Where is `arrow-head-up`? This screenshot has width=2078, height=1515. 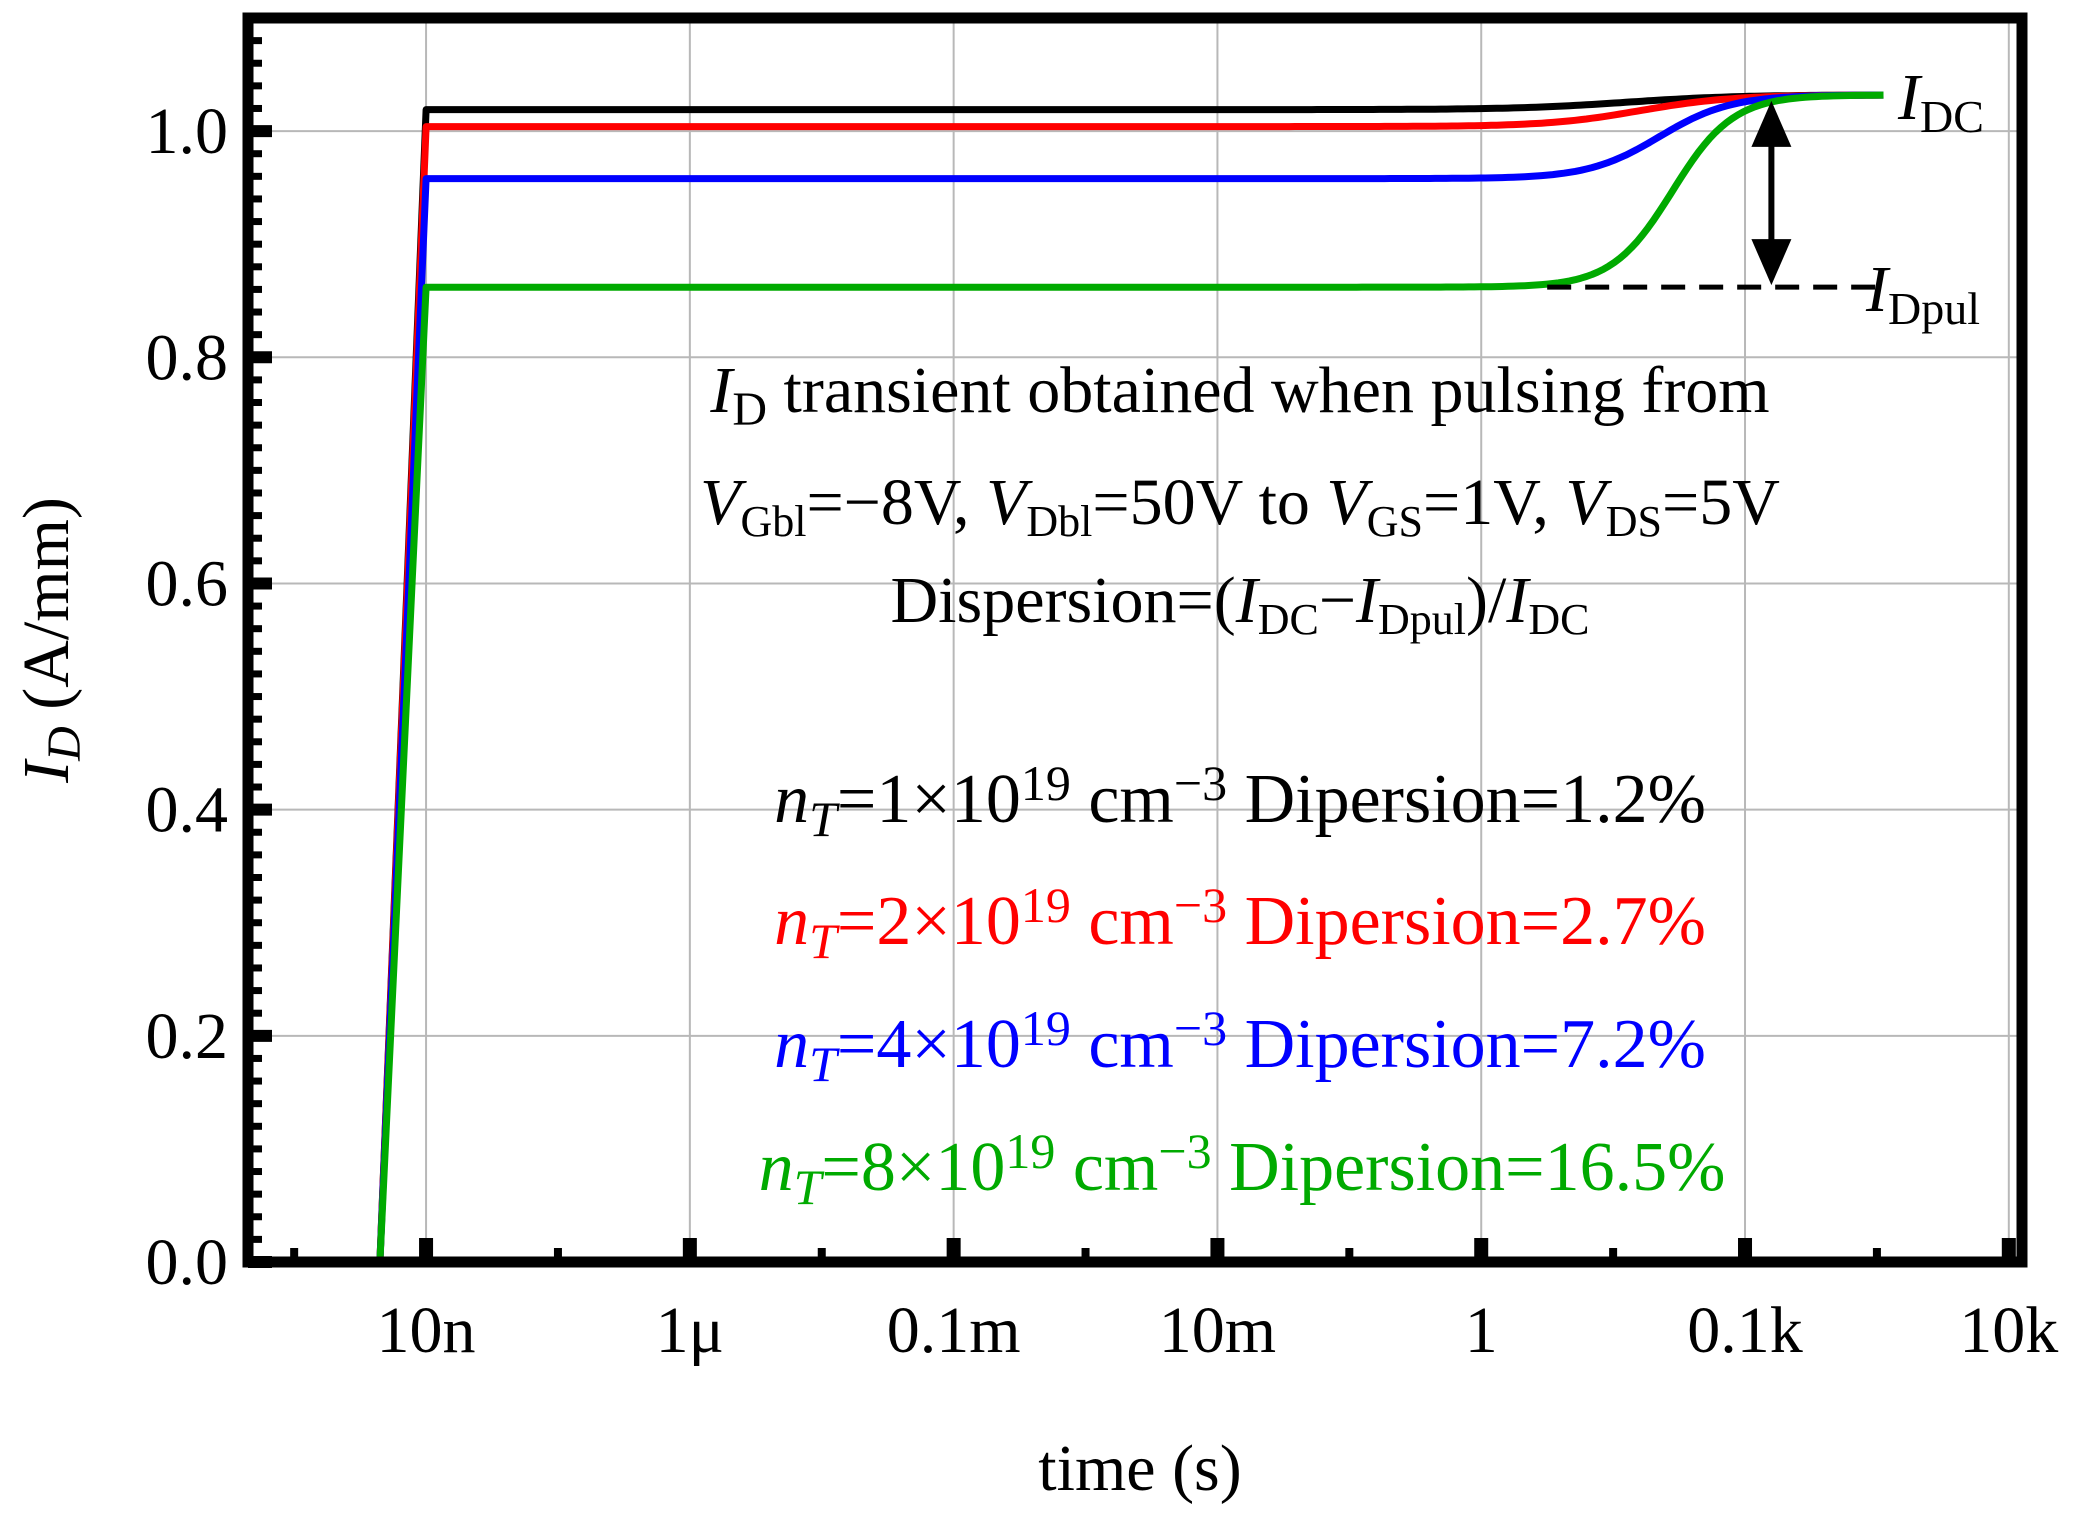
arrow-head-up is located at coordinates (1771, 123).